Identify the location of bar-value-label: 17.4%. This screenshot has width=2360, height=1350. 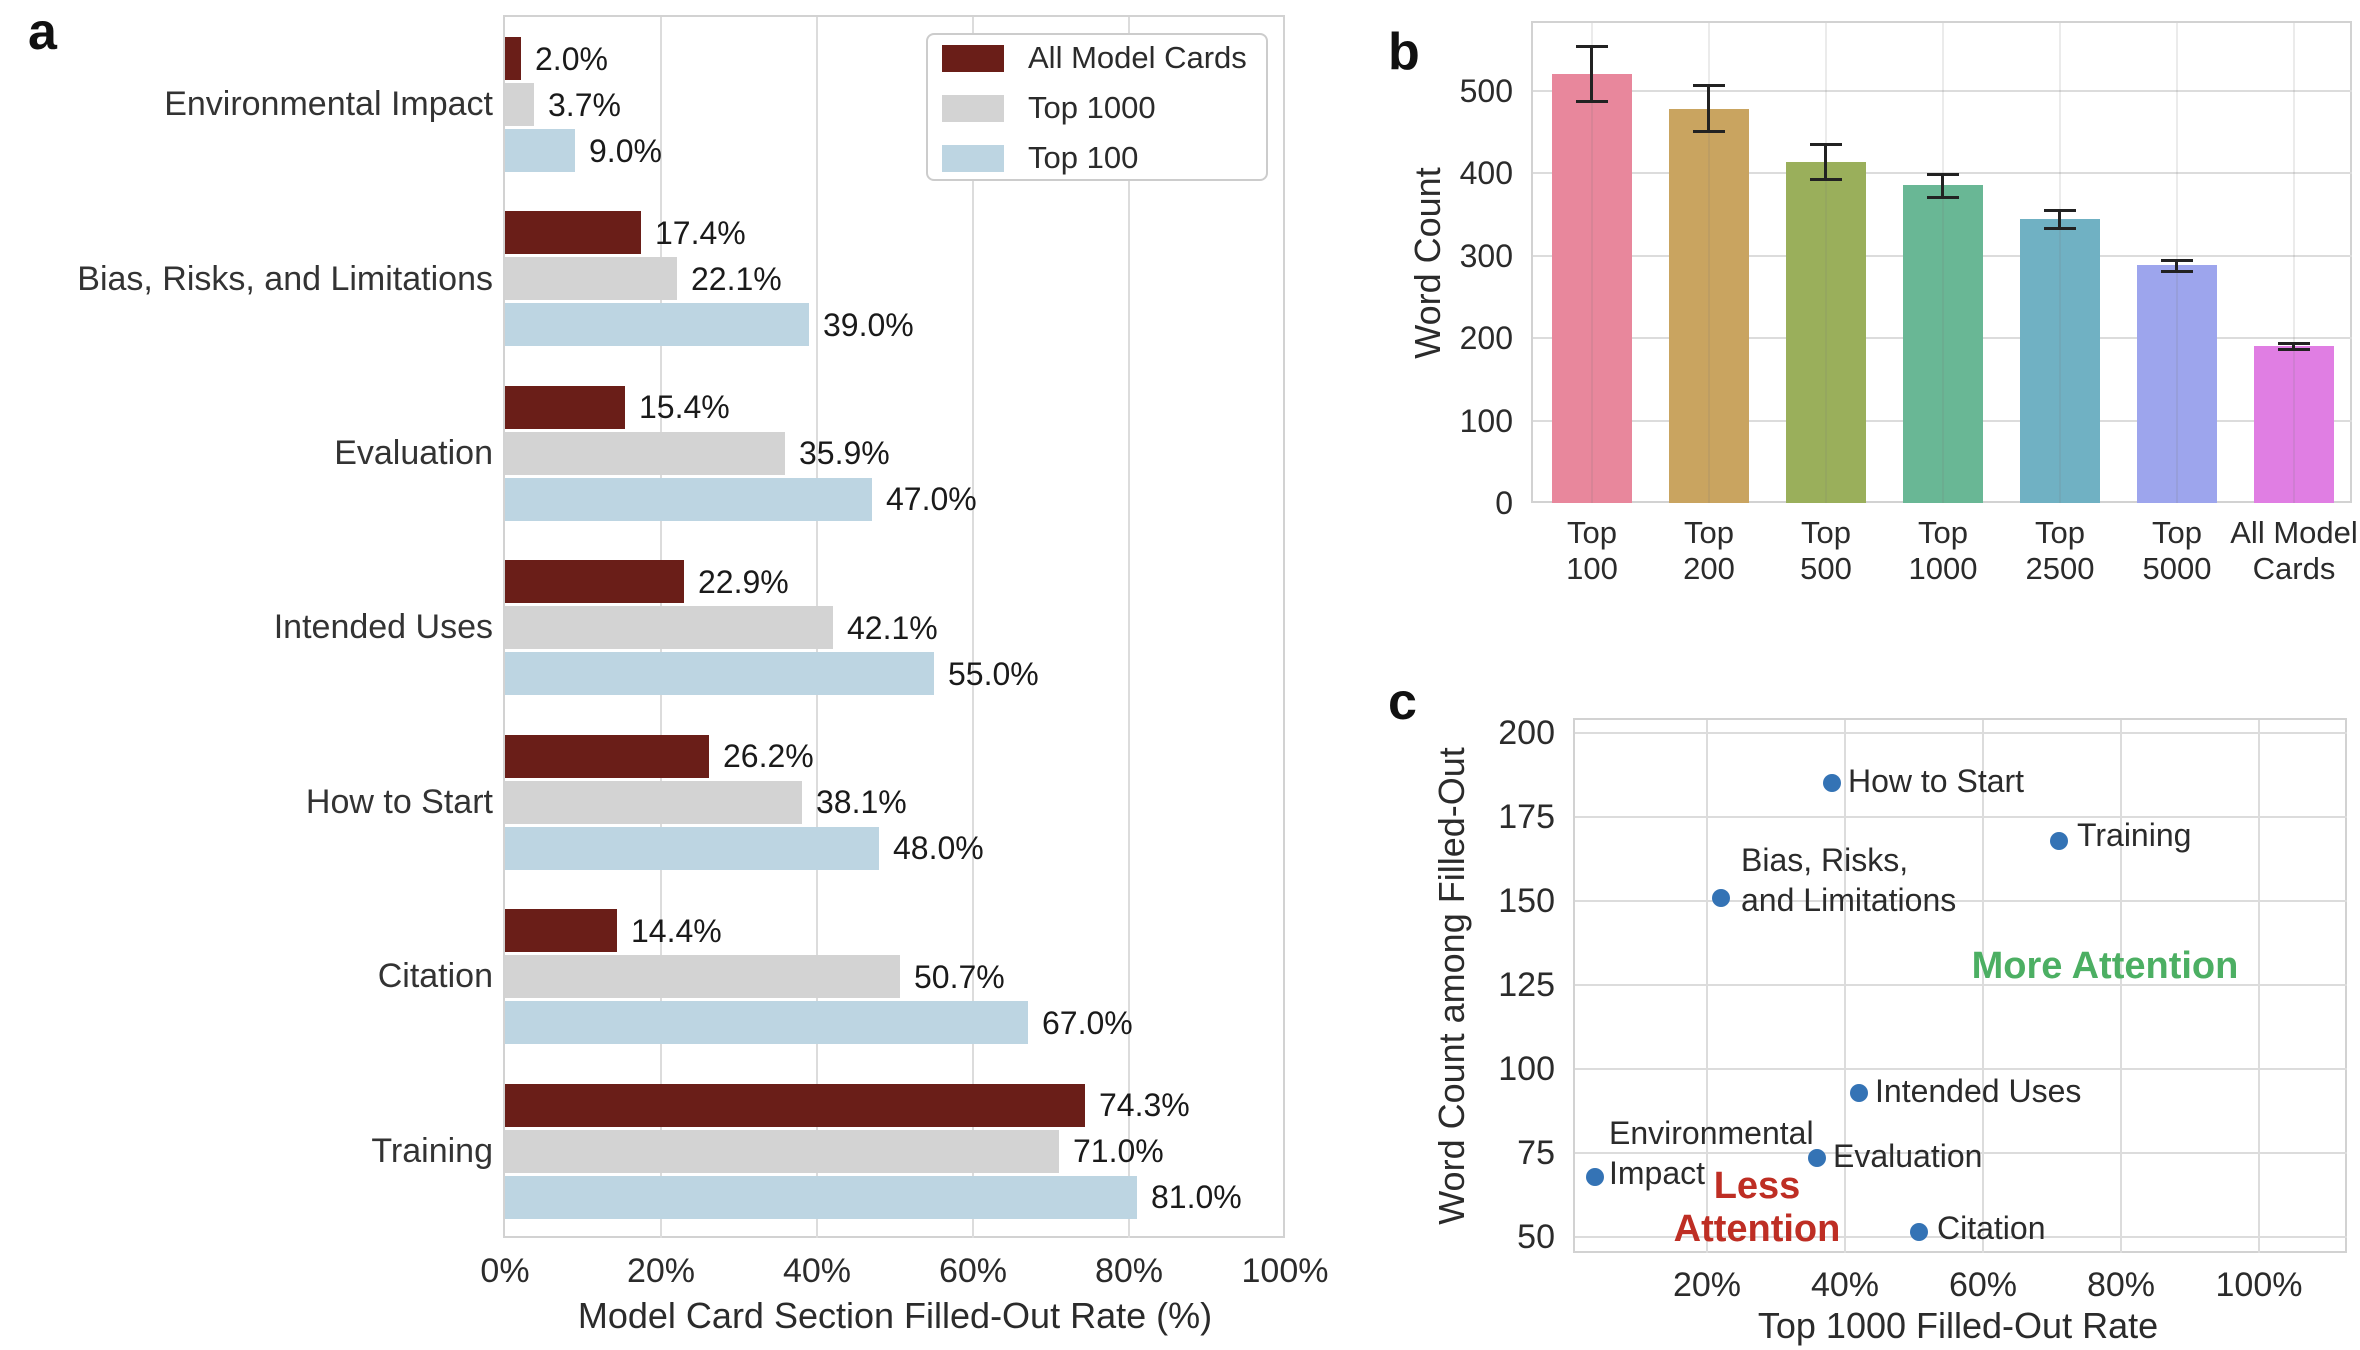
(700, 233).